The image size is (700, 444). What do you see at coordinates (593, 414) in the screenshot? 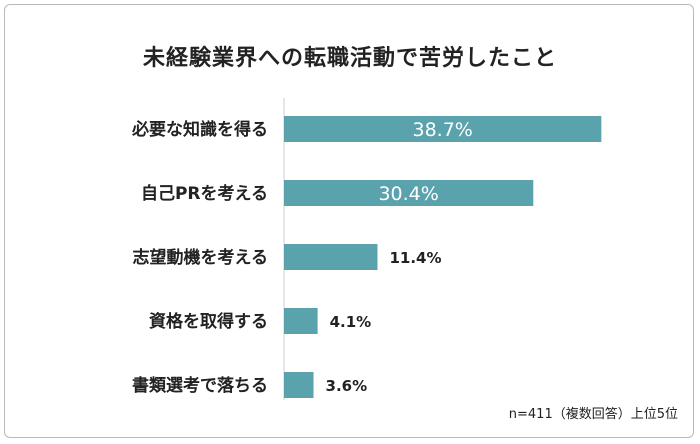
I see `sample-note: n=411（複数回答）上位5位` at bounding box center [593, 414].